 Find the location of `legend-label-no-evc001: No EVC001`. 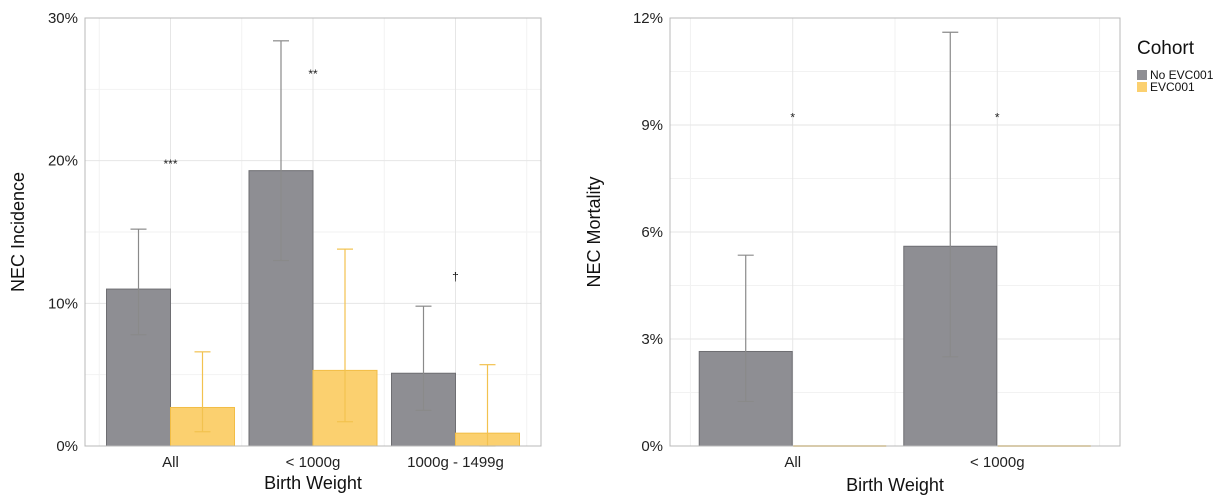

legend-label-no-evc001: No EVC001 is located at coordinates (1182, 75).